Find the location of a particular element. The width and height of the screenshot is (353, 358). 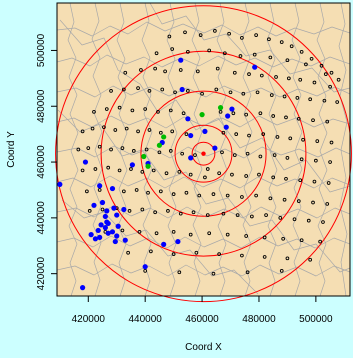

y-tick-label: 500000 is located at coordinates (41, 50).